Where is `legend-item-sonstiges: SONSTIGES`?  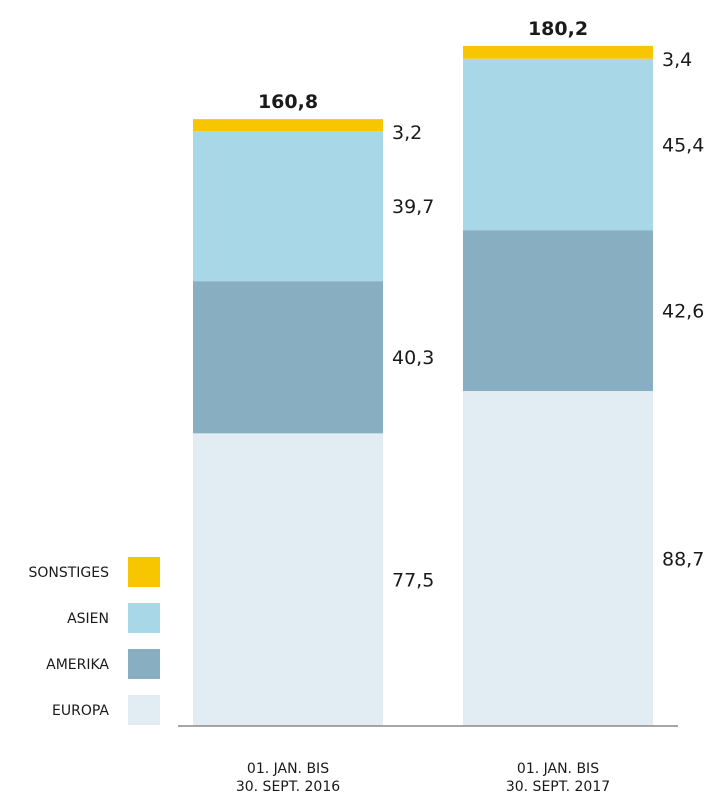 legend-item-sonstiges: SONSTIGES is located at coordinates (94, 572).